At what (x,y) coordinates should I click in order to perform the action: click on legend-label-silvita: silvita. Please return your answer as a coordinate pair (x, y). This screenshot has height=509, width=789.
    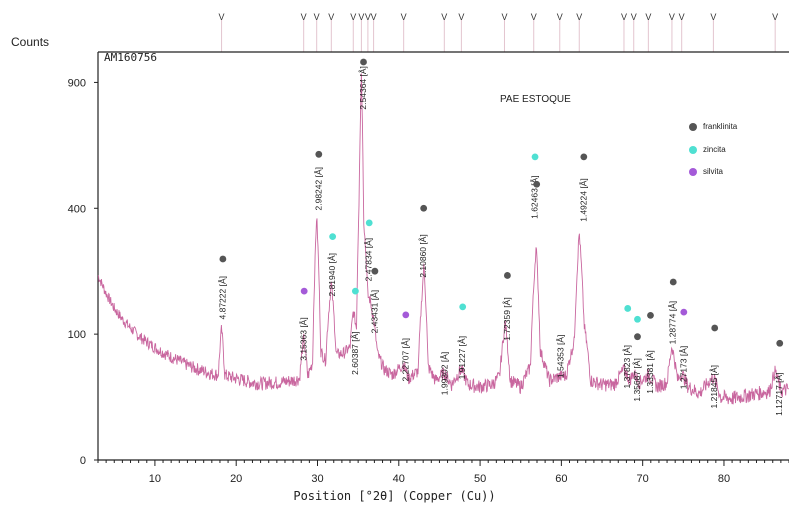
    Looking at the image, I should click on (713, 171).